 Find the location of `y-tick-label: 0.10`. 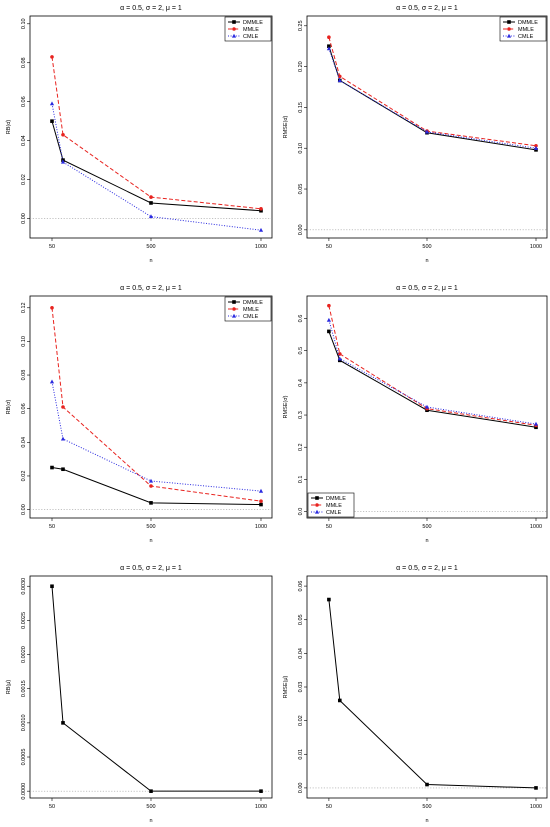

y-tick-label: 0.10 is located at coordinates (24, 341).